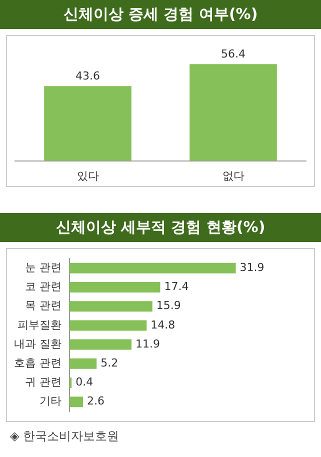  What do you see at coordinates (168, 305) in the screenshot?
I see `data-label: 15.9` at bounding box center [168, 305].